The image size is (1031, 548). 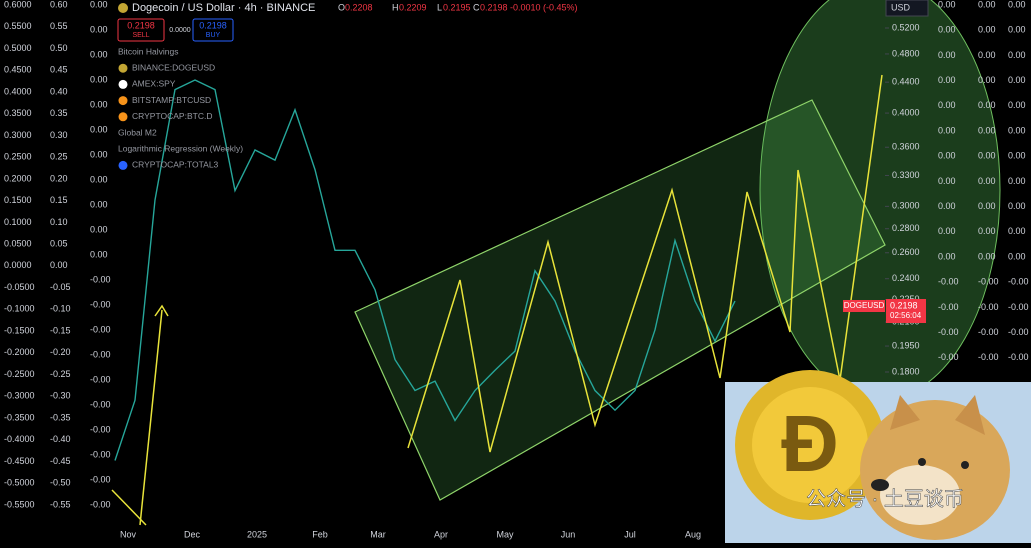 What do you see at coordinates (810, 443) in the screenshot?
I see `coin-symbol: Ð` at bounding box center [810, 443].